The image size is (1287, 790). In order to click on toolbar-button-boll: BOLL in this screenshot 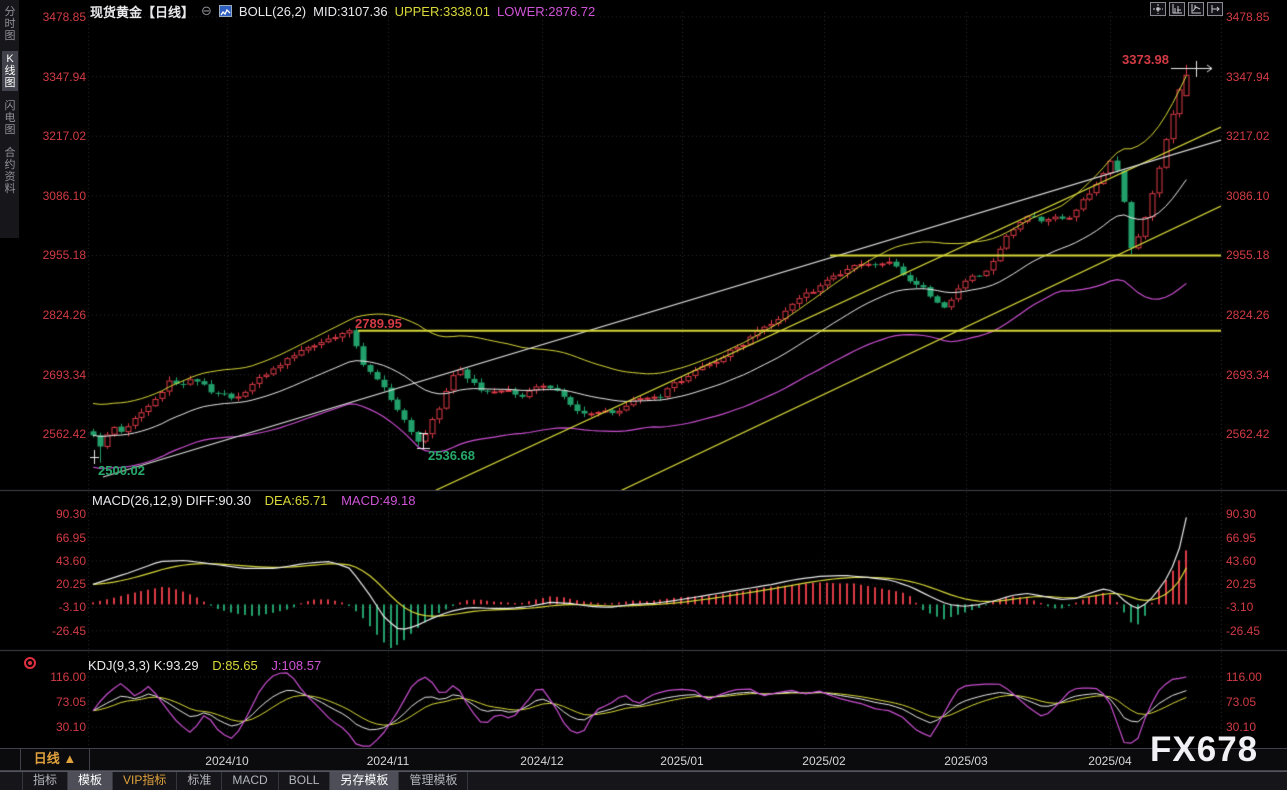, I will do `click(305, 781)`.